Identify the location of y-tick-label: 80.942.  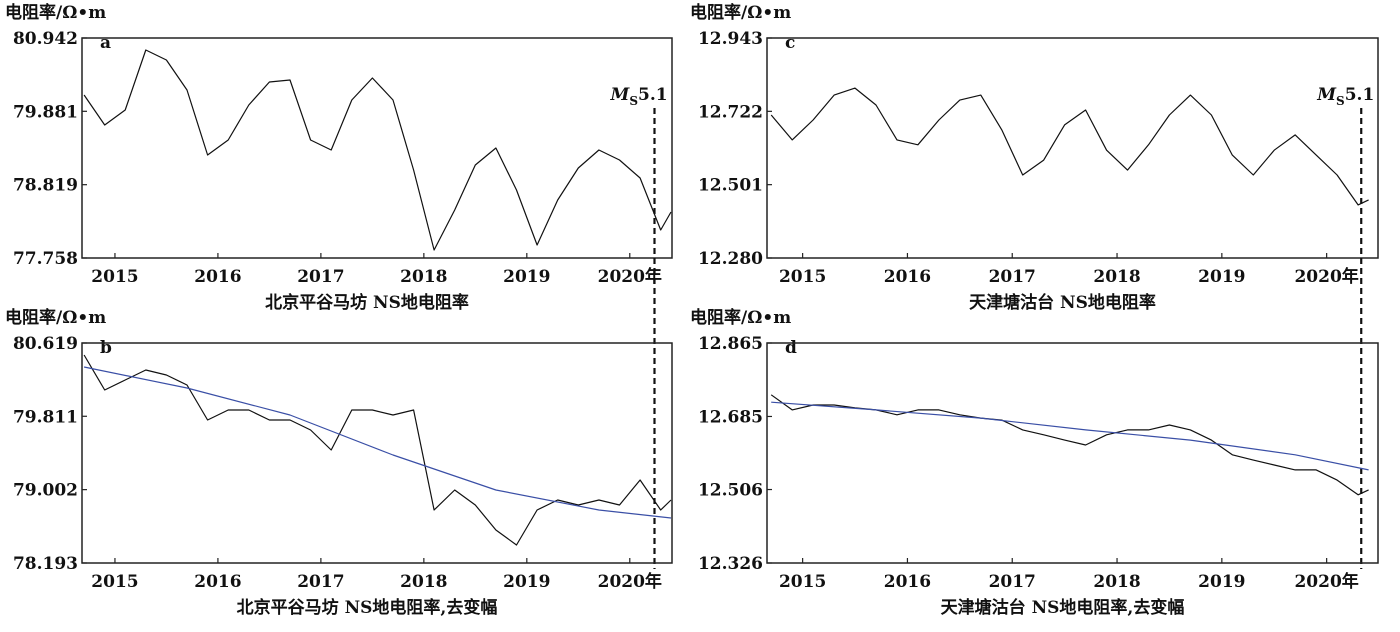
(45, 39).